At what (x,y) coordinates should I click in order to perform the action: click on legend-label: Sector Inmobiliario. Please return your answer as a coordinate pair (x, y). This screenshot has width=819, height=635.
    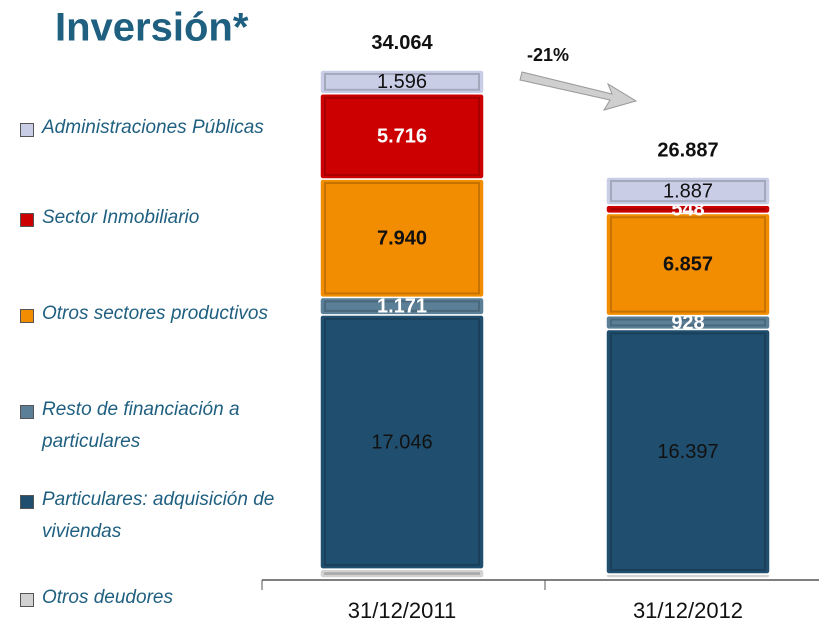
    Looking at the image, I should click on (121, 217).